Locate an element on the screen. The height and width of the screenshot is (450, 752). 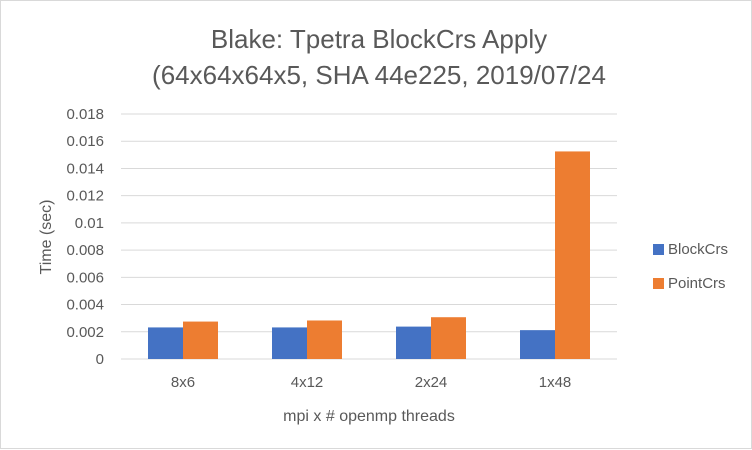
bar-pointcrs-1x48 is located at coordinates (572, 255).